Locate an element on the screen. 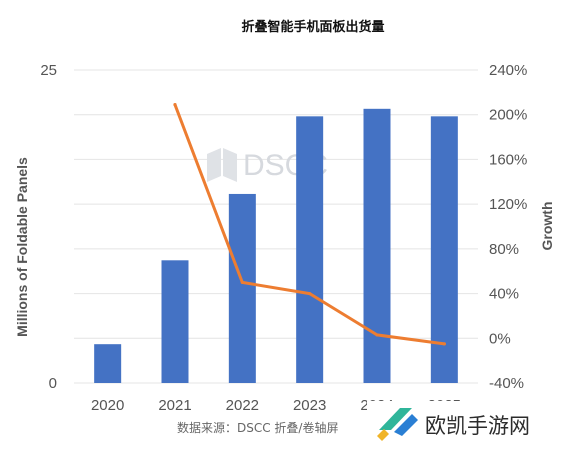 Image resolution: width=561 pixels, height=450 pixels. y2-tick-label: 200% is located at coordinates (508, 115).